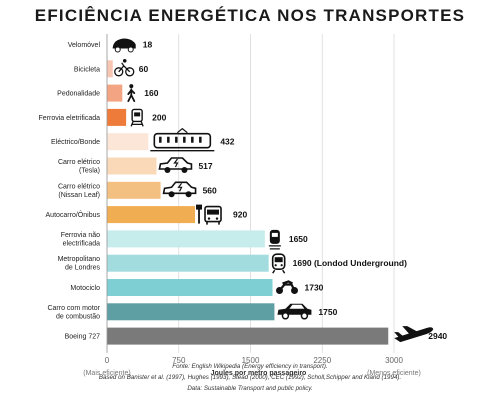  Describe the element at coordinates (106, 373) in the screenshot. I see `x-axis-left-note: (Mais eficiente)` at that location.